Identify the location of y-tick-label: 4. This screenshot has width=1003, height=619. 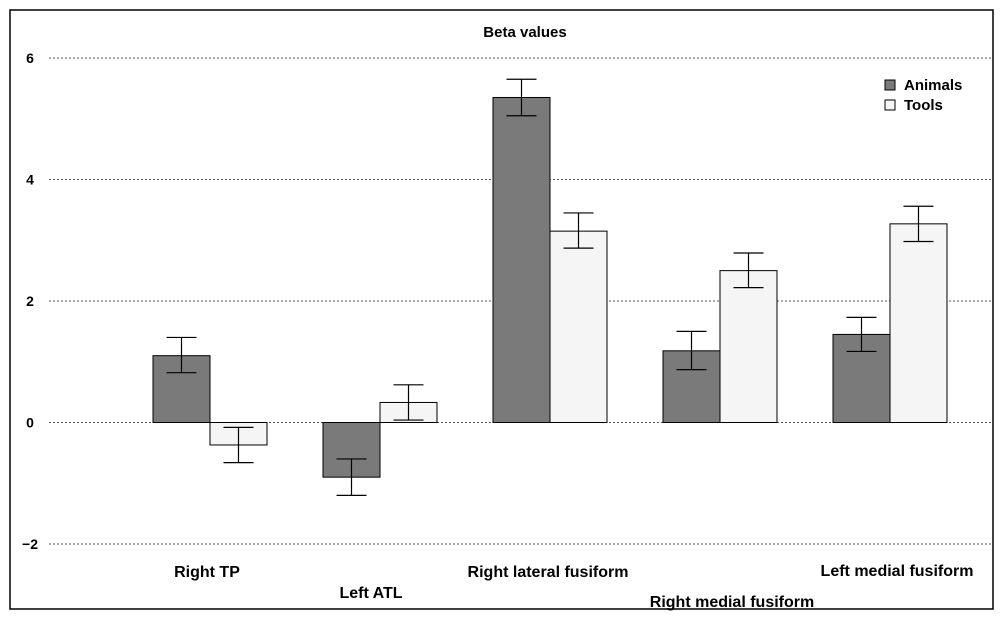
(30, 180).